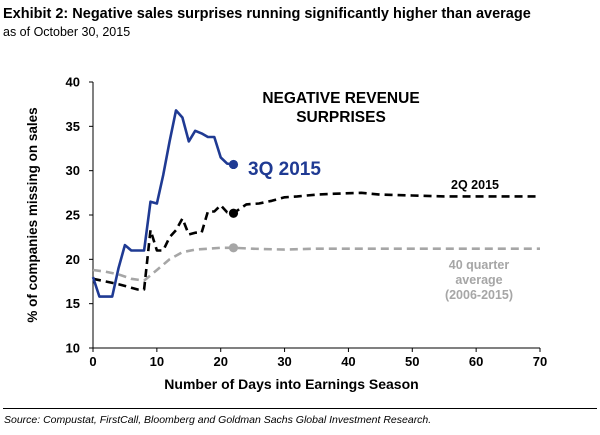 Image resolution: width=600 pixels, height=435 pixels. Describe the element at coordinates (478, 280) in the screenshot. I see `series-label-2: average` at that location.